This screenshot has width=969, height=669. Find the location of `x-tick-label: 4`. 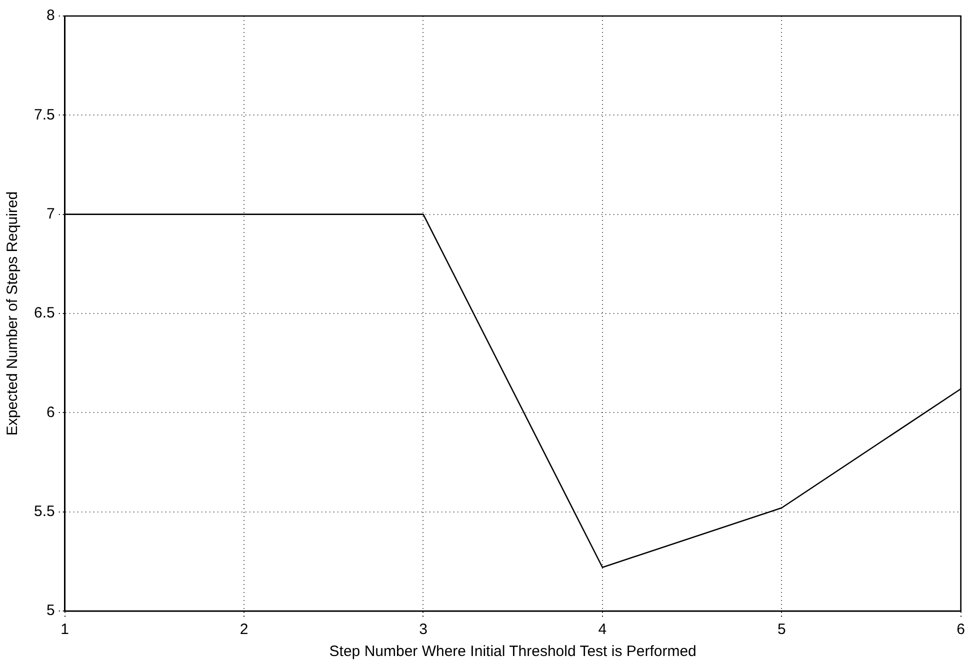

x-tick-label: 4 is located at coordinates (602, 629).